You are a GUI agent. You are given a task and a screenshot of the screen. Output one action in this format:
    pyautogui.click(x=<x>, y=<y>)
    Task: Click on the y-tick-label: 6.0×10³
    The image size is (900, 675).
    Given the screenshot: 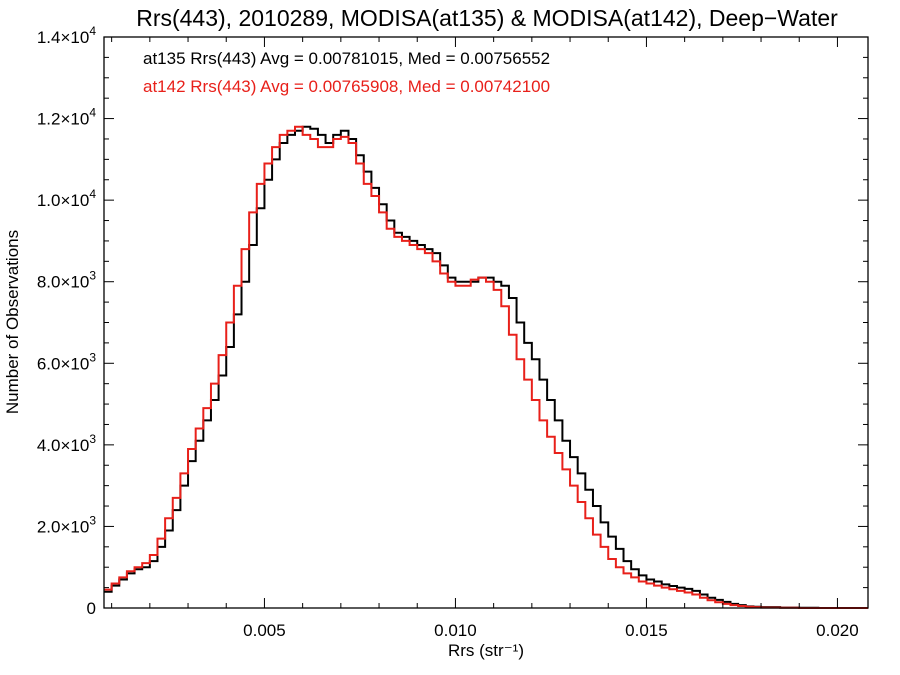 What is the action you would take?
    pyautogui.click(x=66, y=361)
    